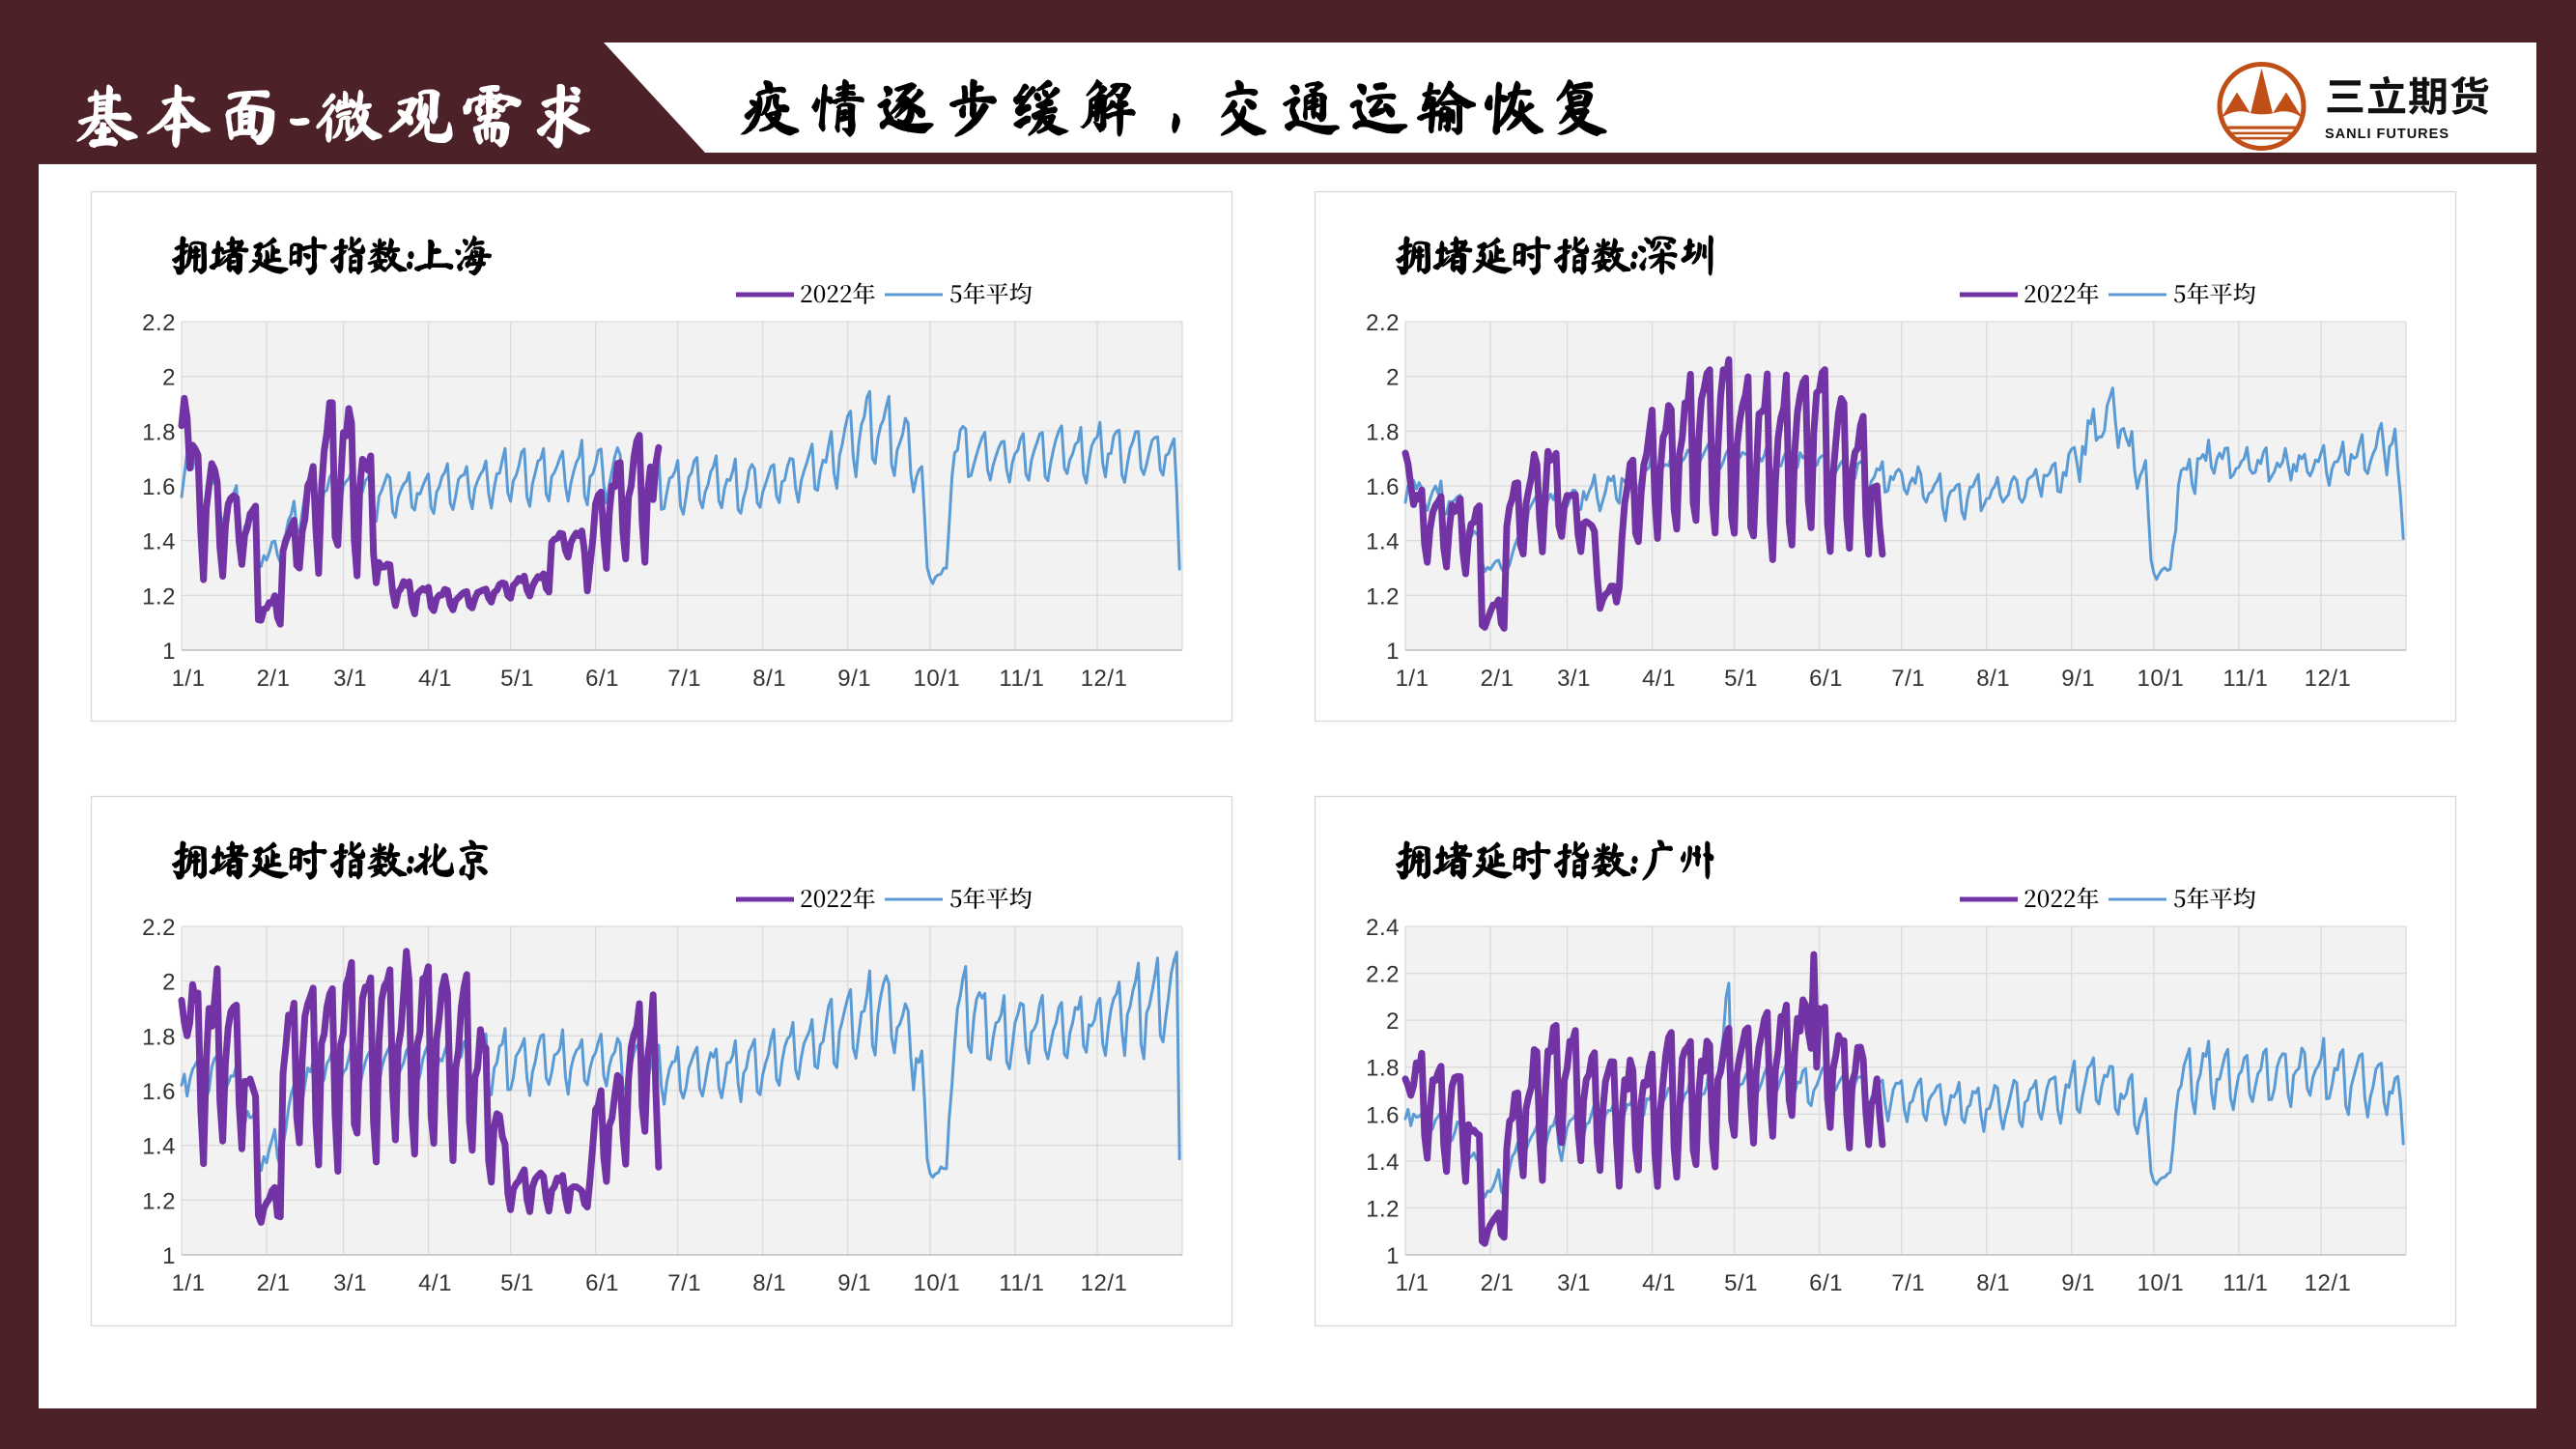 The width and height of the screenshot is (2576, 1449). Describe the element at coordinates (2387, 134) in the screenshot. I see `svg-text: SANLI FUTURES` at that location.